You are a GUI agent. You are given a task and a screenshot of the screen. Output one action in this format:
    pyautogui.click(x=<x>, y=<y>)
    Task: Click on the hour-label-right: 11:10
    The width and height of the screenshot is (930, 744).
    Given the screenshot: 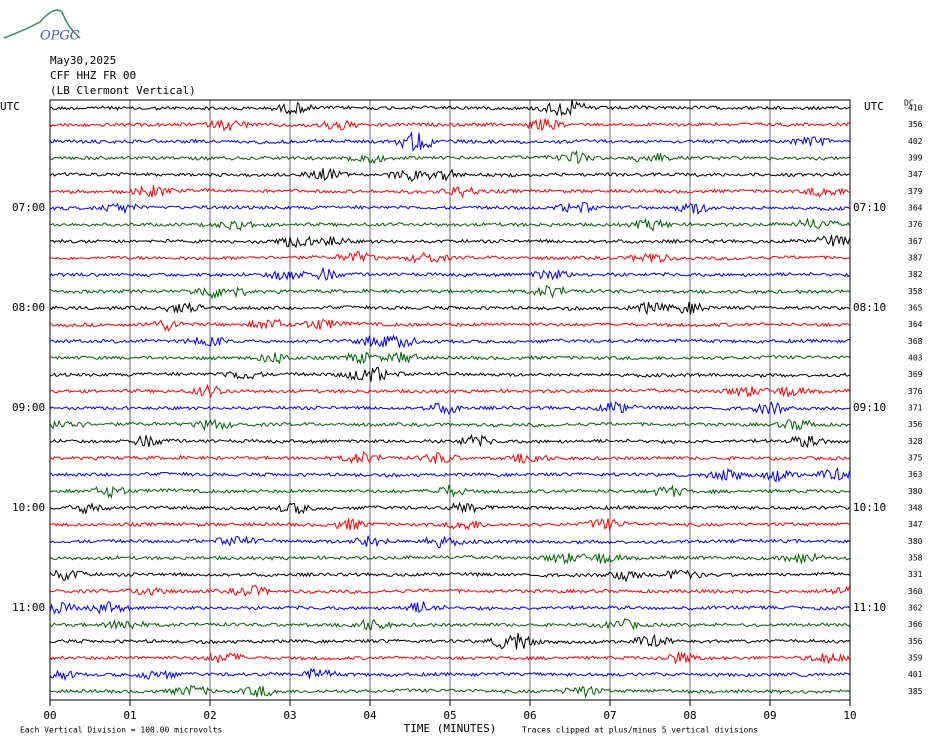 What is the action you would take?
    pyautogui.click(x=869, y=607)
    